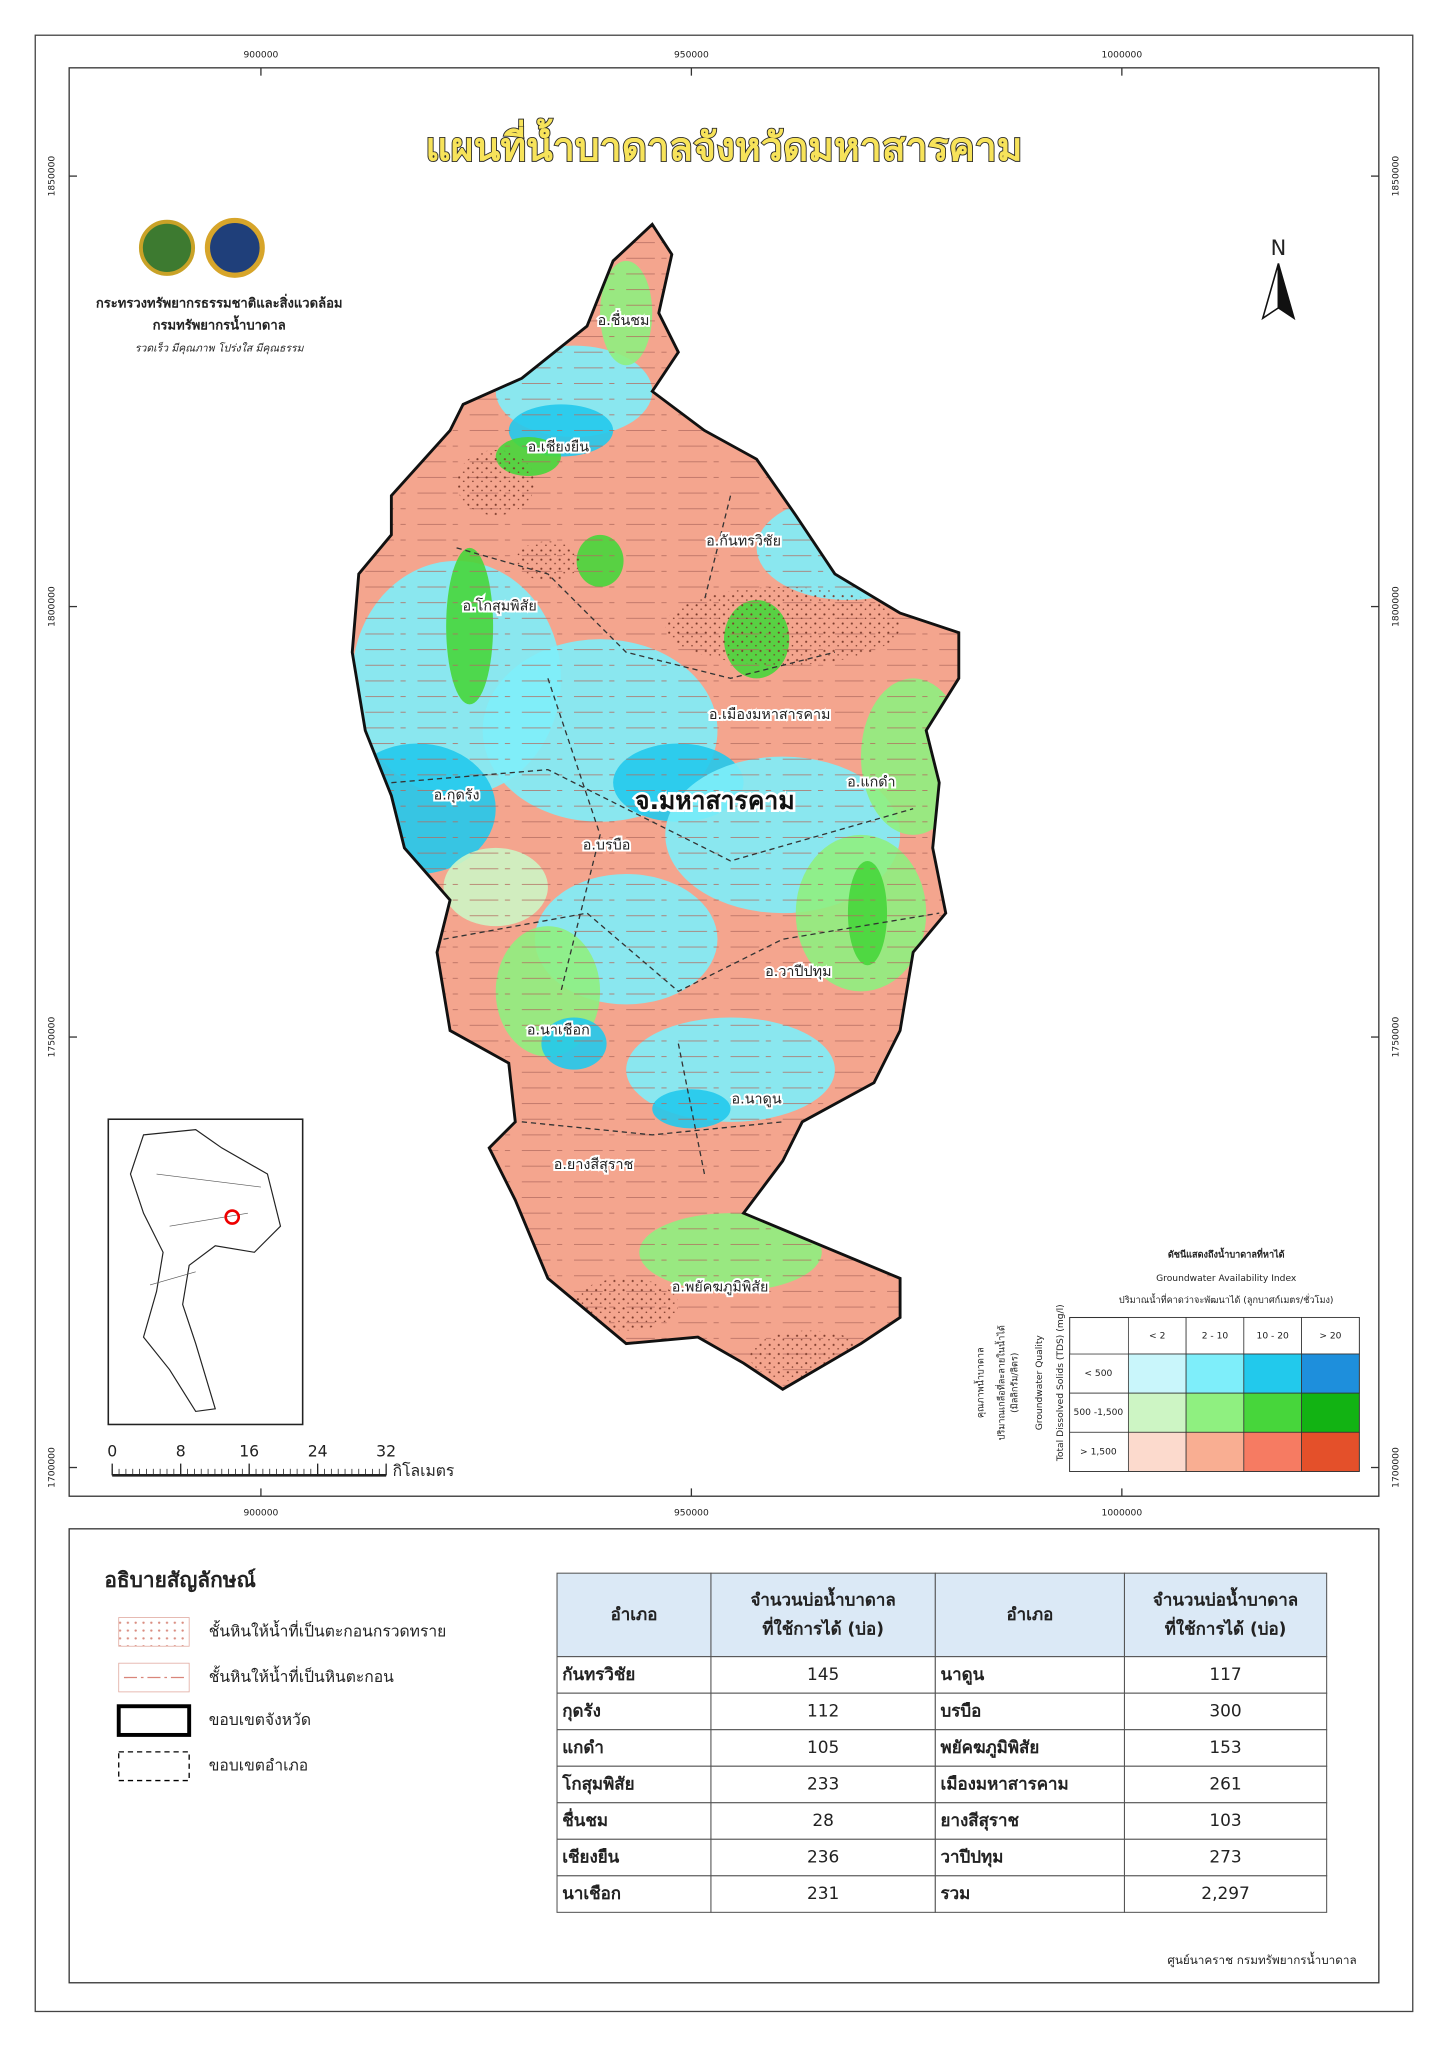 This screenshot has height=2048, width=1448. What do you see at coordinates (823, 1710) in the screenshot?
I see `table-count: 112` at bounding box center [823, 1710].